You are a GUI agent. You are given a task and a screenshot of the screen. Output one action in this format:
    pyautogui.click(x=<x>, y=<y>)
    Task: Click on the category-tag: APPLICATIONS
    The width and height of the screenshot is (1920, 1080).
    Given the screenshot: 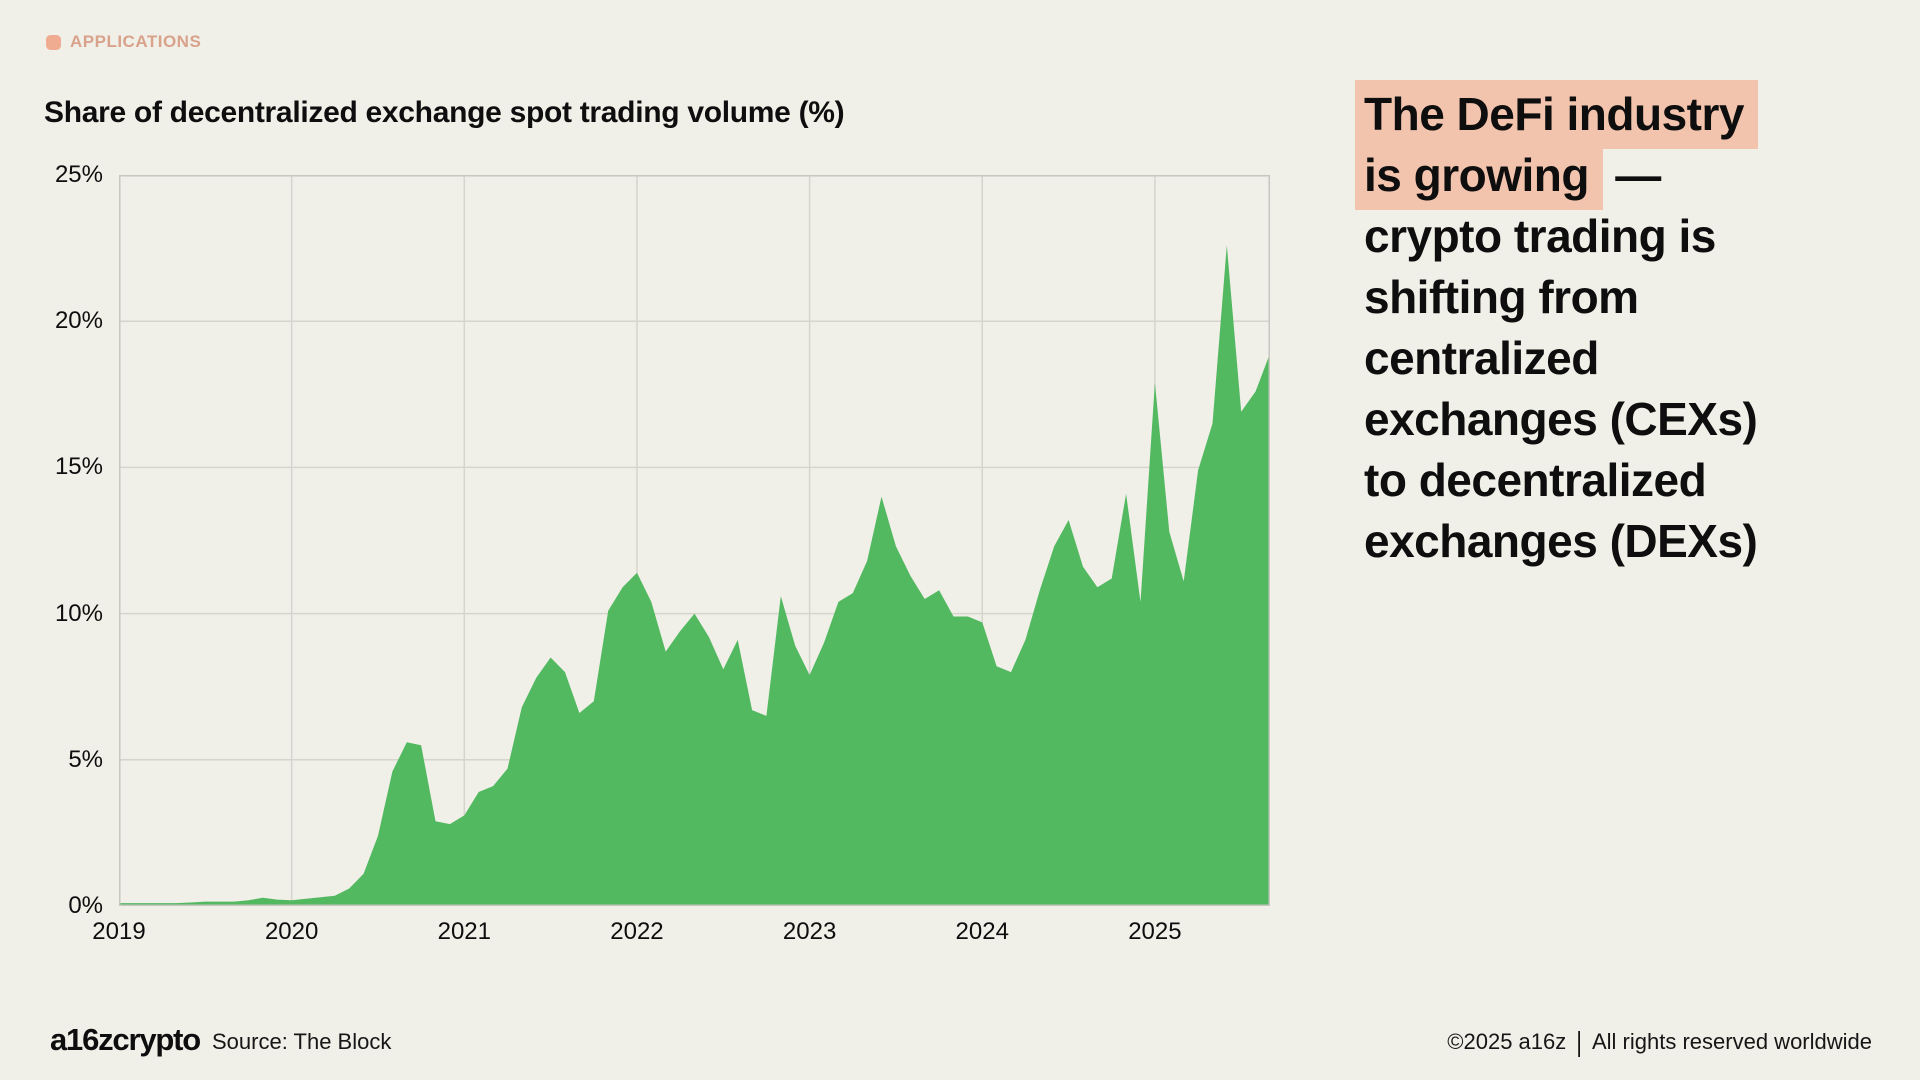 What is the action you would take?
    pyautogui.click(x=123, y=42)
    